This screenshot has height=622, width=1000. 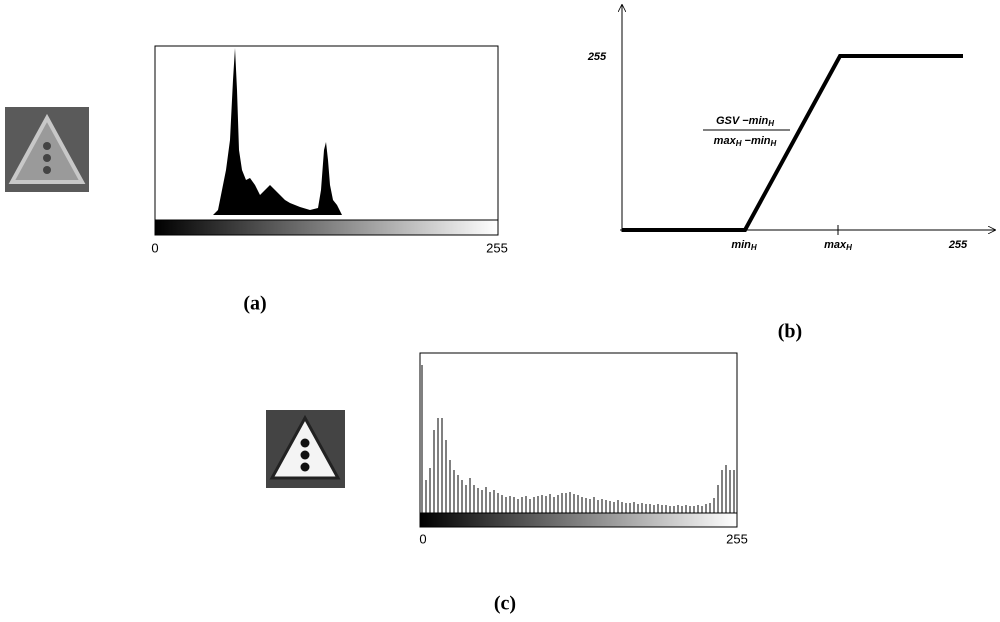 What do you see at coordinates (755, 141) in the screenshot?
I see `label-text: −min` at bounding box center [755, 141].